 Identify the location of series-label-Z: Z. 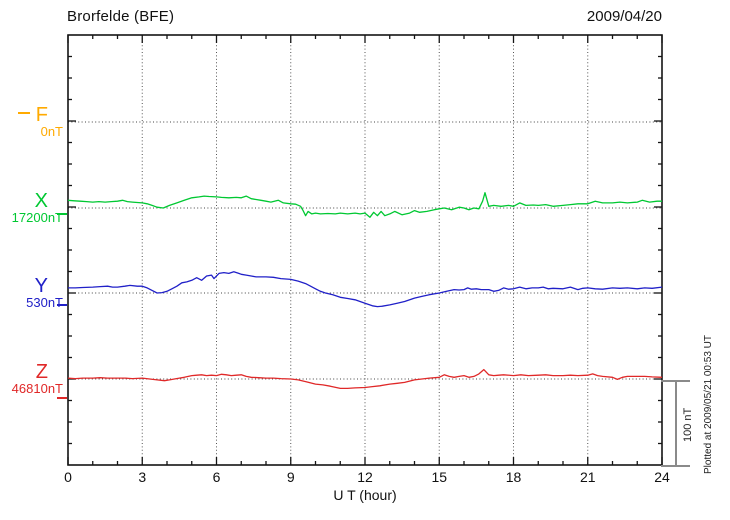
(41, 372).